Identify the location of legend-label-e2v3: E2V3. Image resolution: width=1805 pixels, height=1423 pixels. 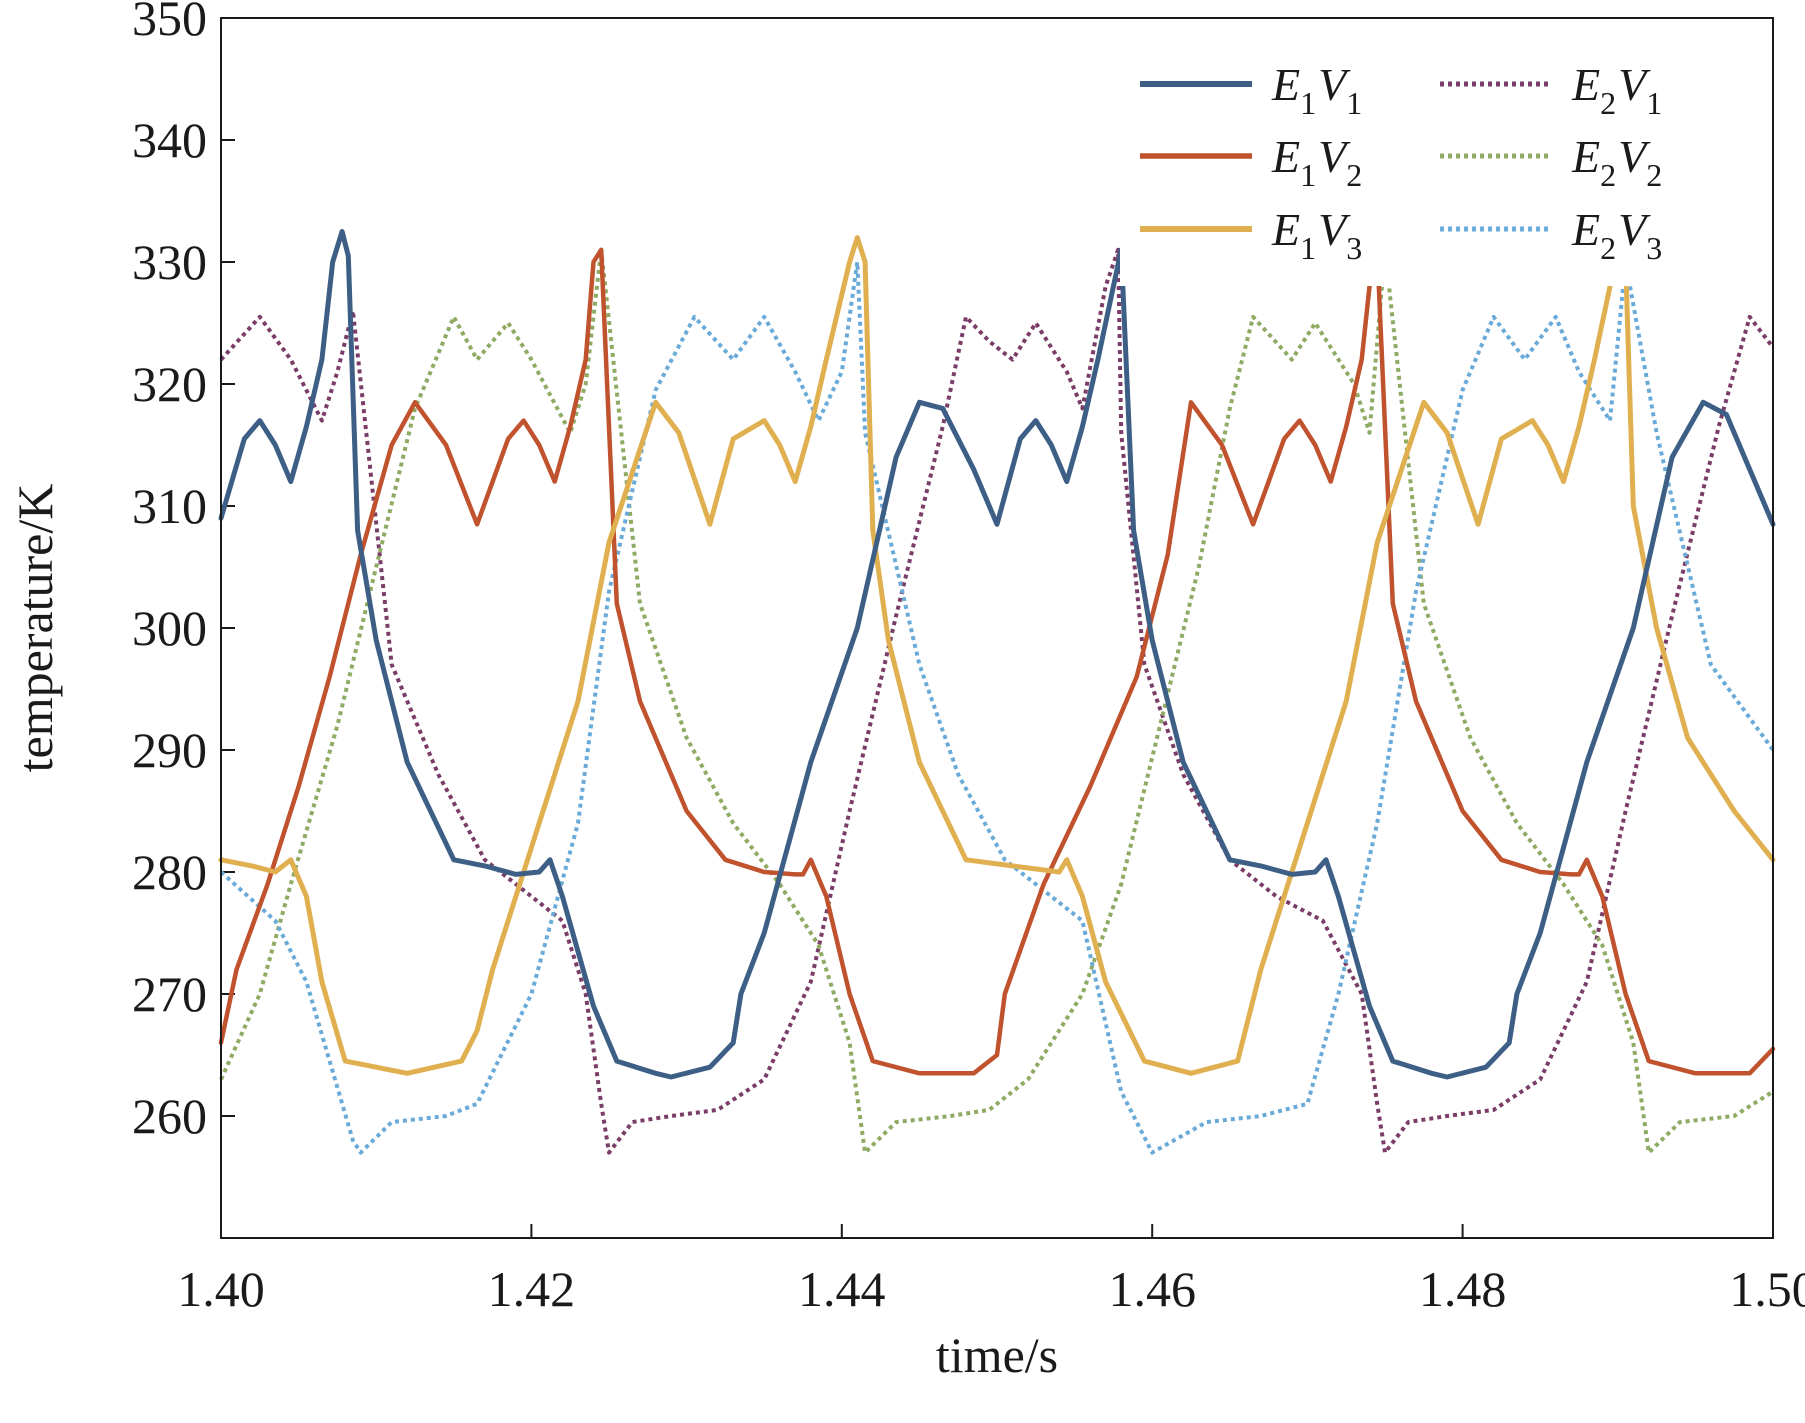
(1616, 235).